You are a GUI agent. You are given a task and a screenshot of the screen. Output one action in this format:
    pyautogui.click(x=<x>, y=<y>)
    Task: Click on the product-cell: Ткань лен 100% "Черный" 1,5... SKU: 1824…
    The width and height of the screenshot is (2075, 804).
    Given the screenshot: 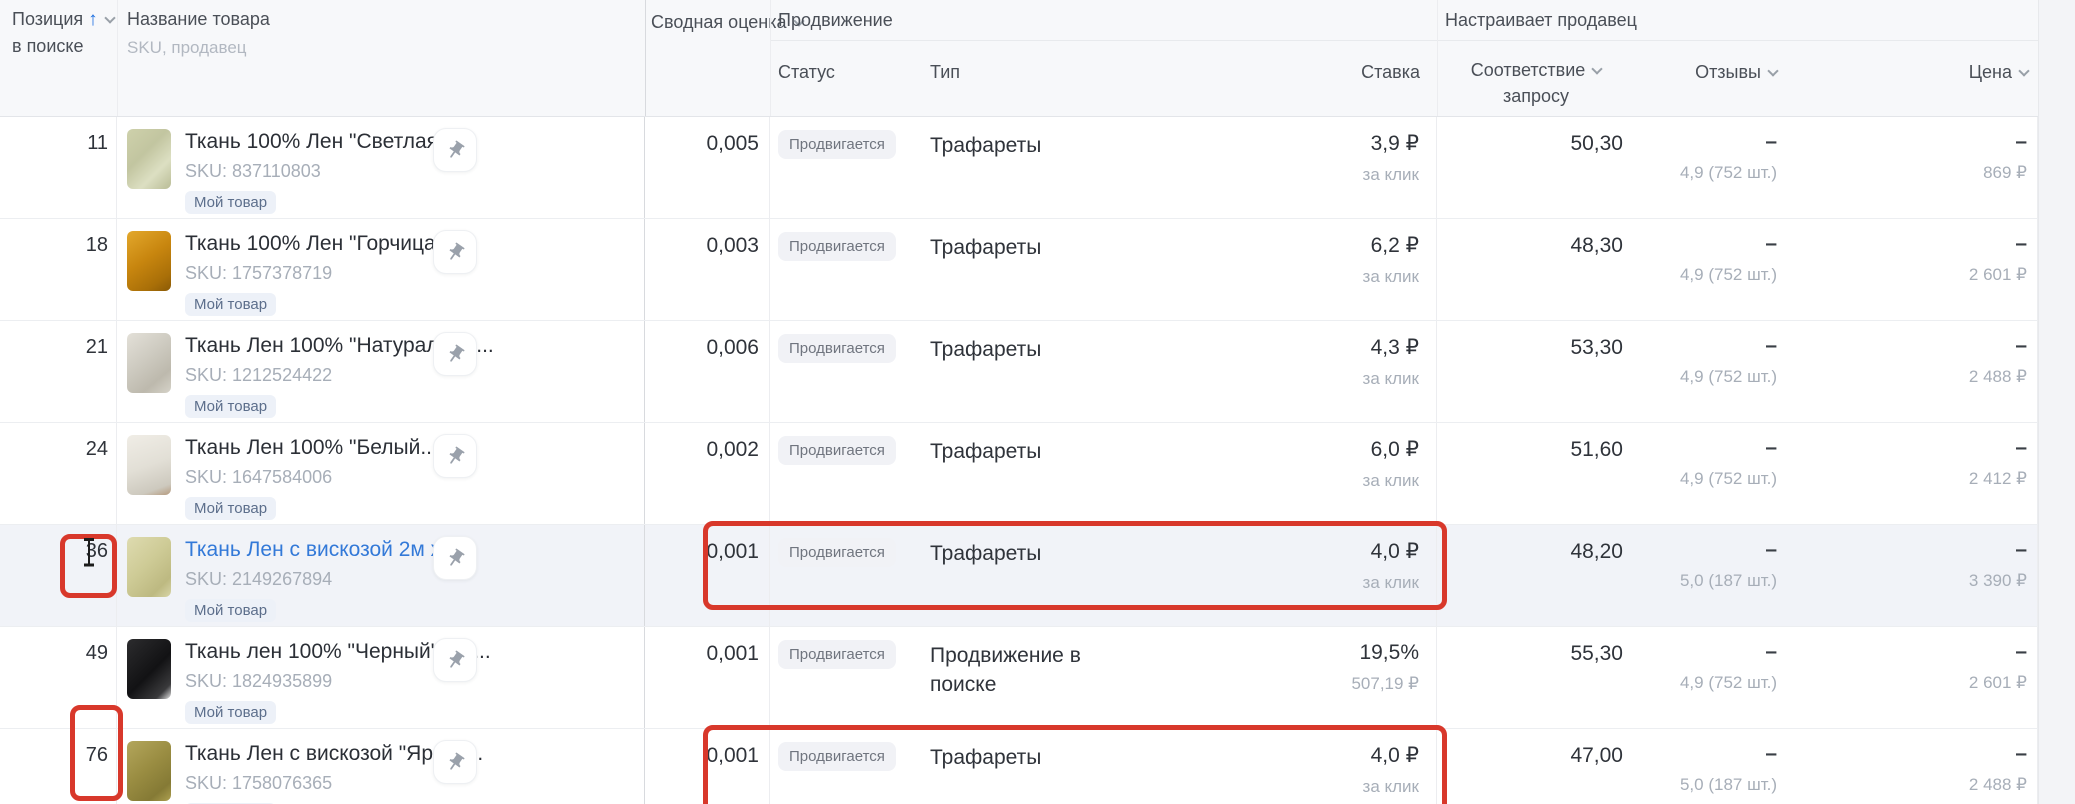 What is the action you would take?
    pyautogui.click(x=381, y=677)
    